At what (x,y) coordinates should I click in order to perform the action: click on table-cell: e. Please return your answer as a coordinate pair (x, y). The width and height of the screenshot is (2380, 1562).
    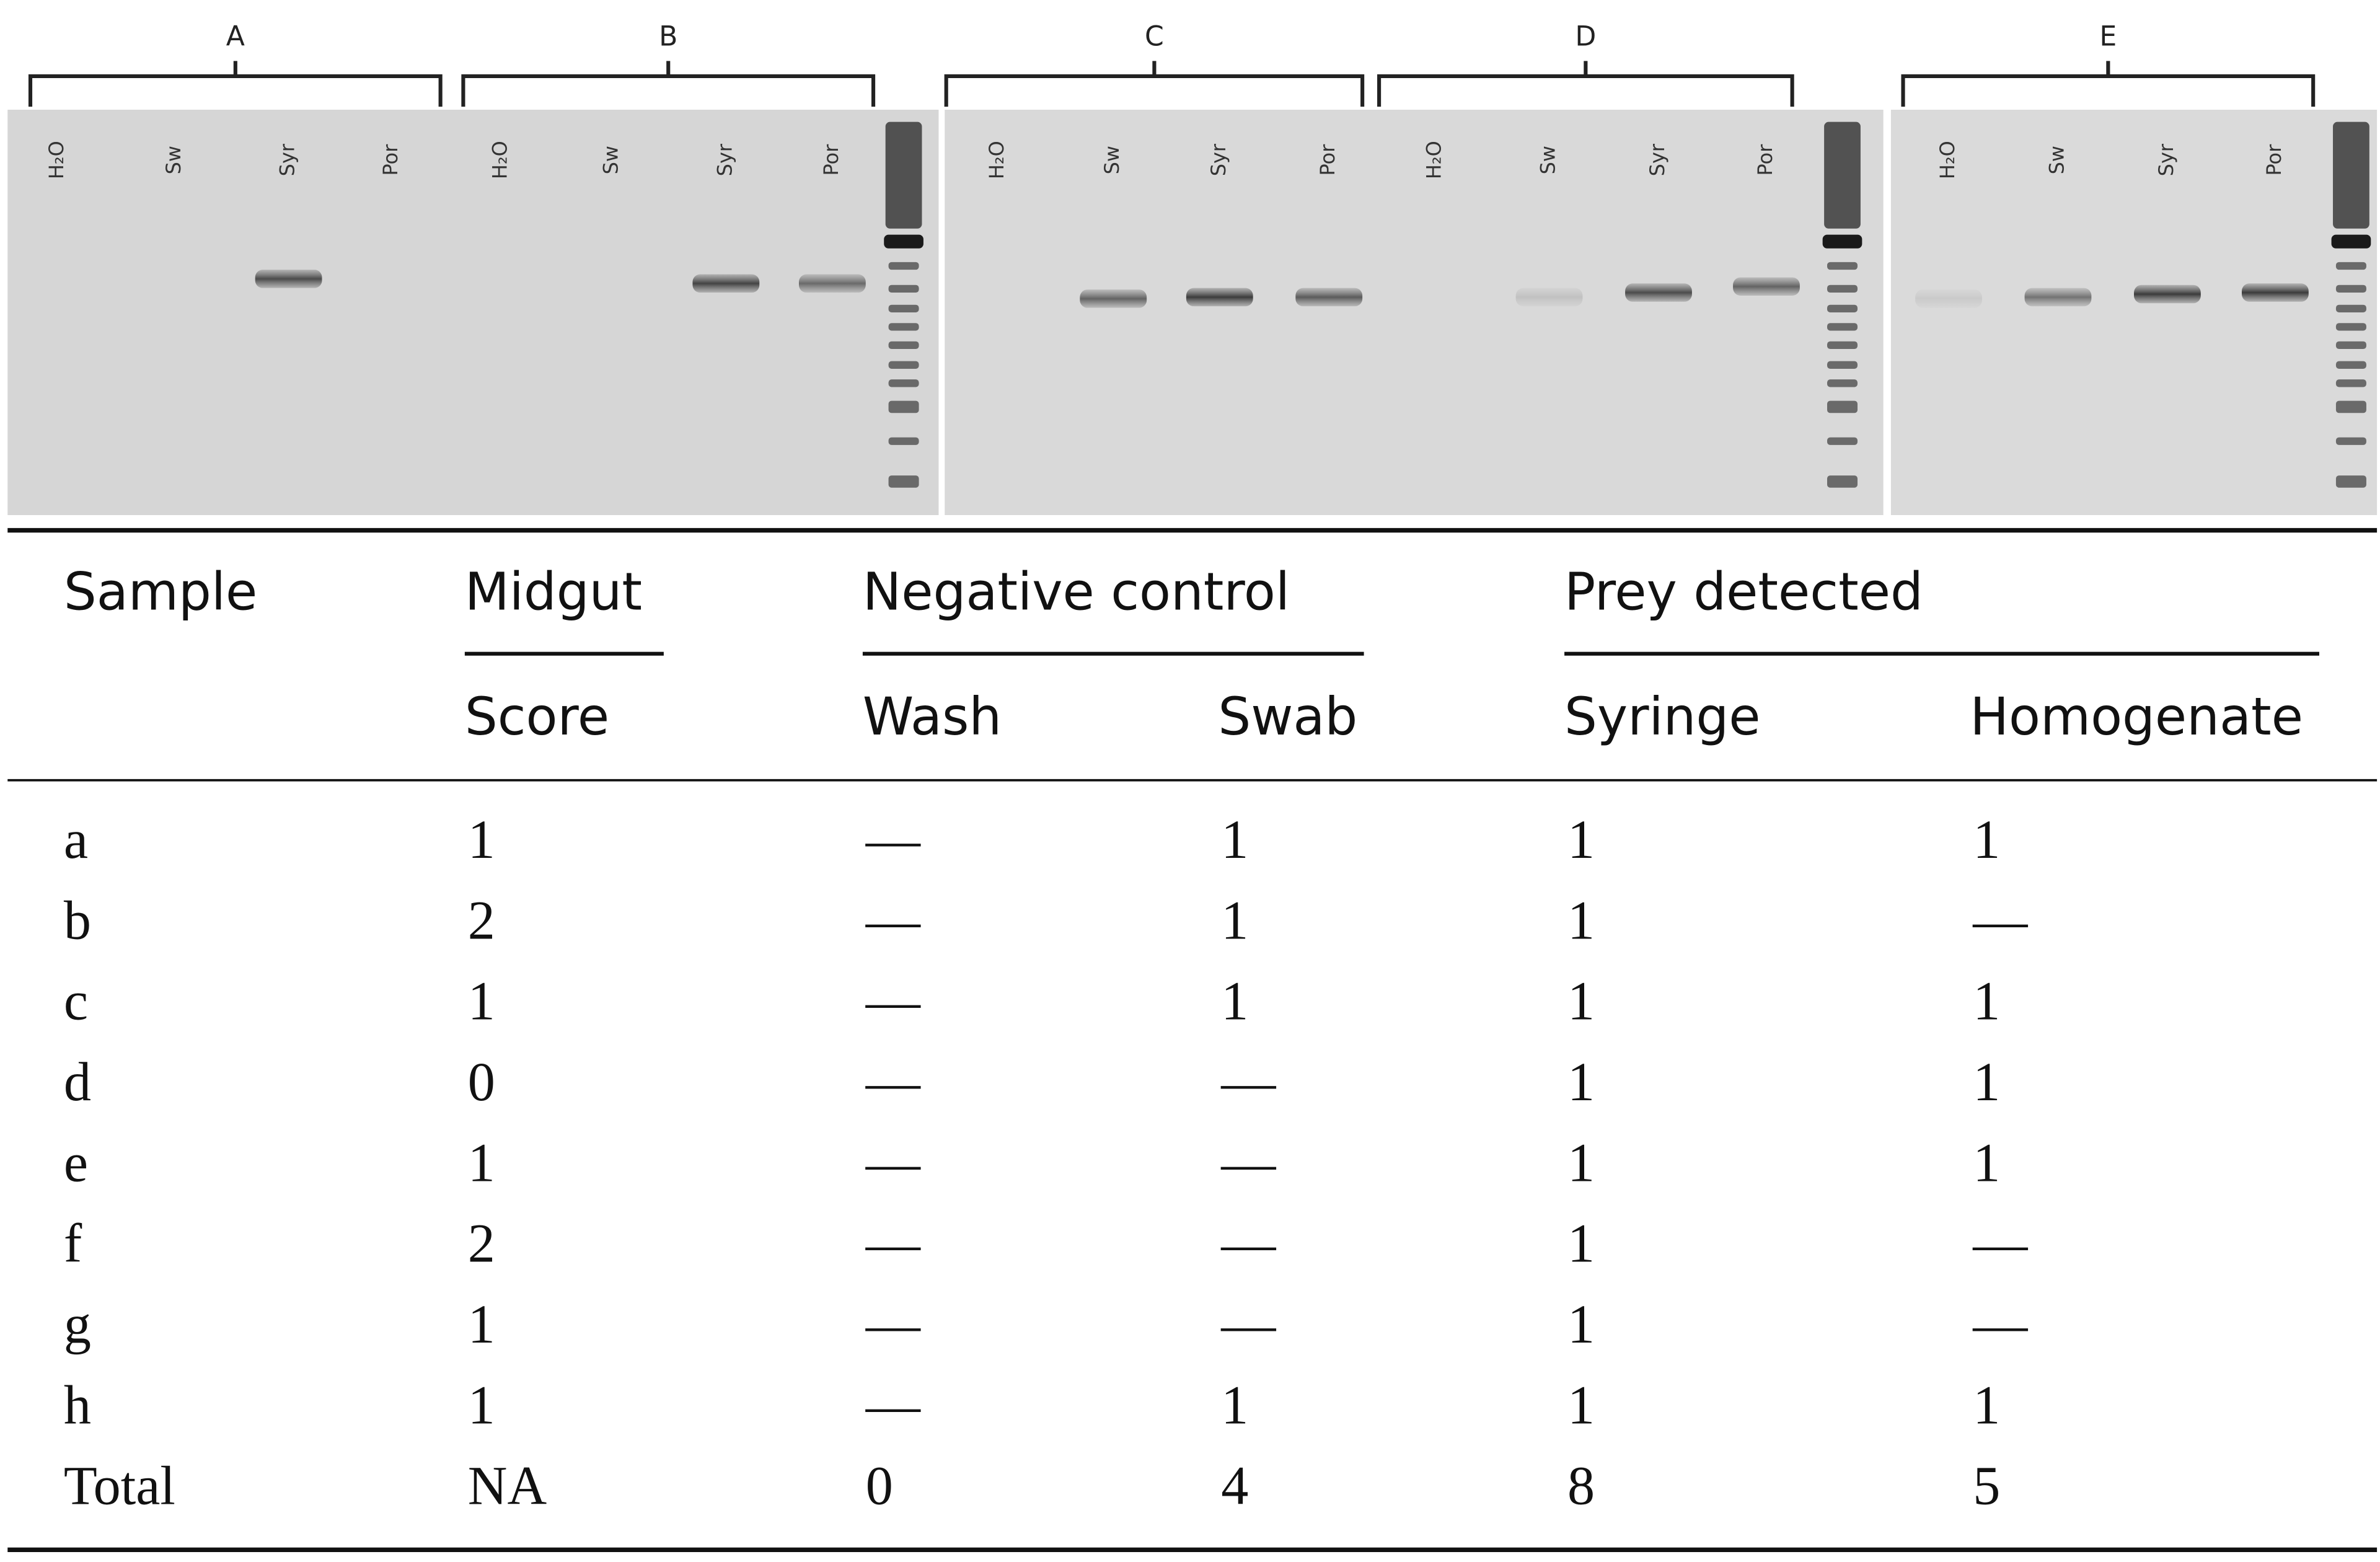
    Looking at the image, I should click on (76, 1162).